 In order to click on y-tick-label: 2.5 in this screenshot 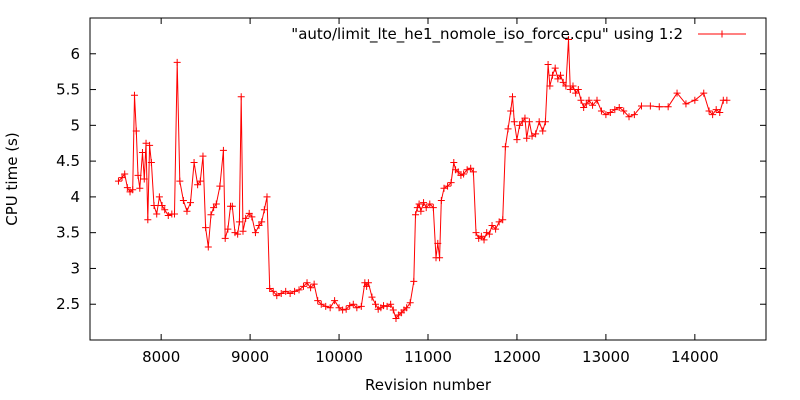, I will do `click(68, 304)`.